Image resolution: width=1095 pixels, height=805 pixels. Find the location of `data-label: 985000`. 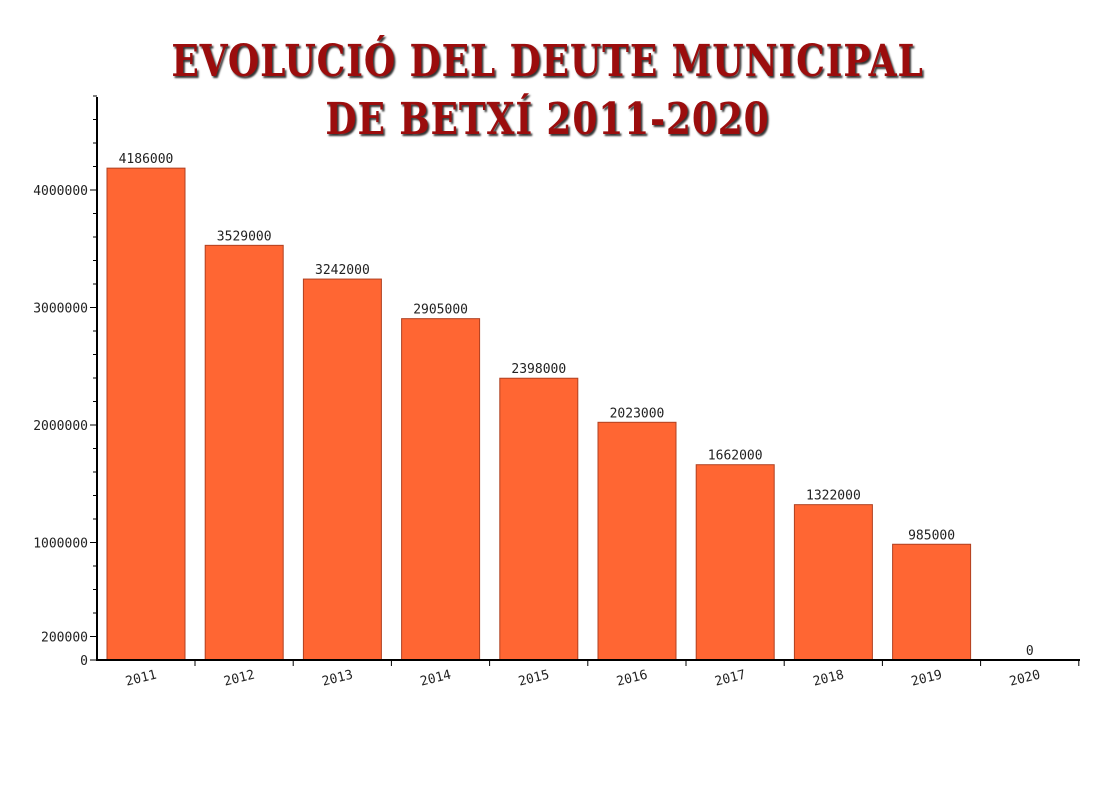

data-label: 985000 is located at coordinates (931, 535).